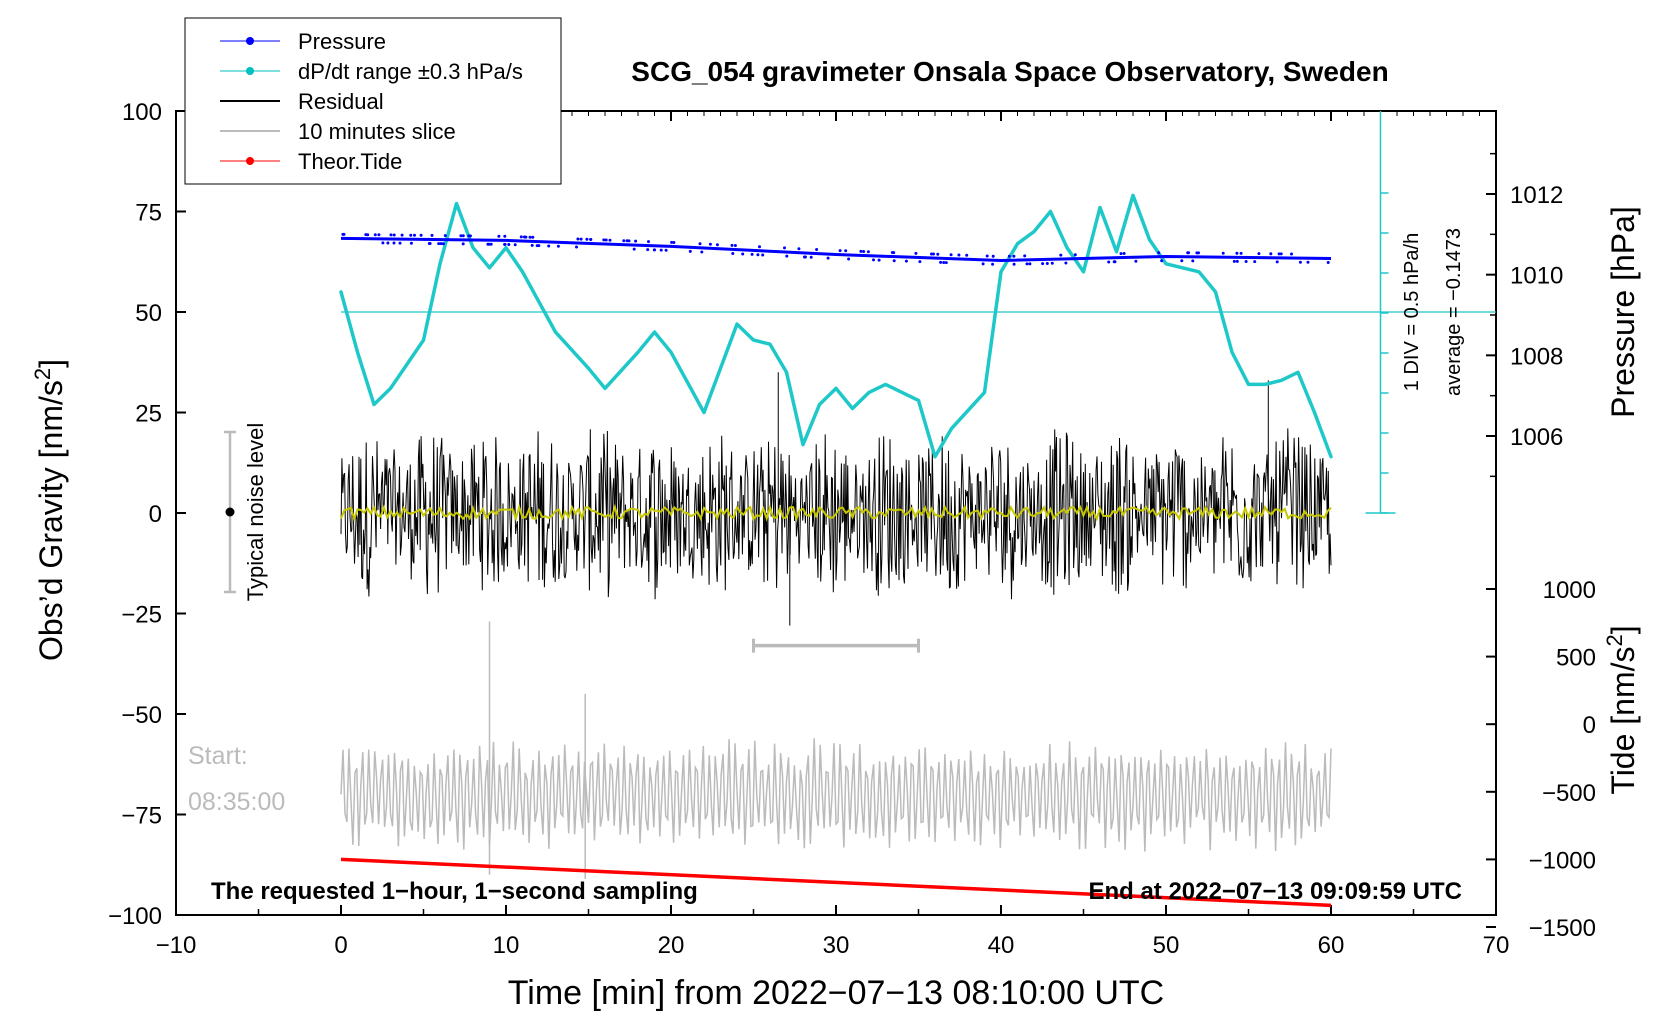 This screenshot has width=1676, height=1020. Describe the element at coordinates (342, 41) in the screenshot. I see `legend-label: Pressure` at that location.